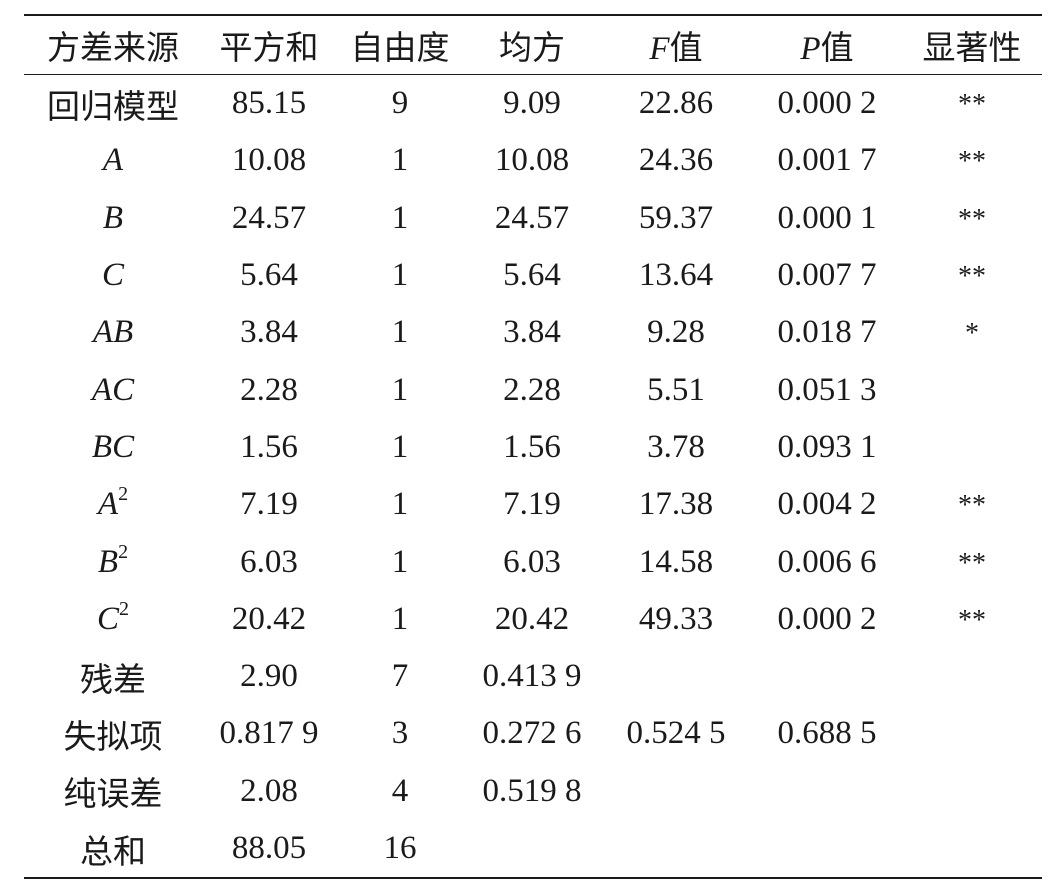 Image resolution: width=1058 pixels, height=894 pixels. Describe the element at coordinates (269, 504) in the screenshot. I see `cell-sum-of-squares: 7.19` at that location.